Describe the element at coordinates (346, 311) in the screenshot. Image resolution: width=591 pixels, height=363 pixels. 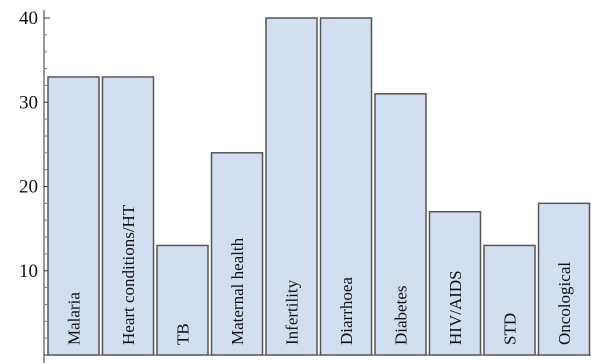
I see `category-label: Diarrhoea` at that location.